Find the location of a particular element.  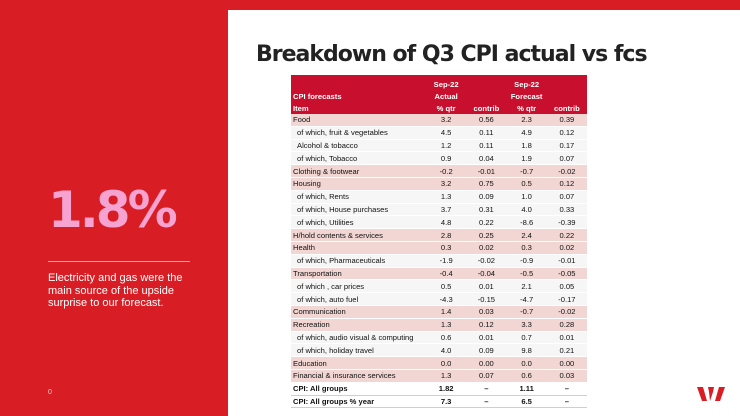

forecast-qtr-cell: -0.7 is located at coordinates (526, 171).